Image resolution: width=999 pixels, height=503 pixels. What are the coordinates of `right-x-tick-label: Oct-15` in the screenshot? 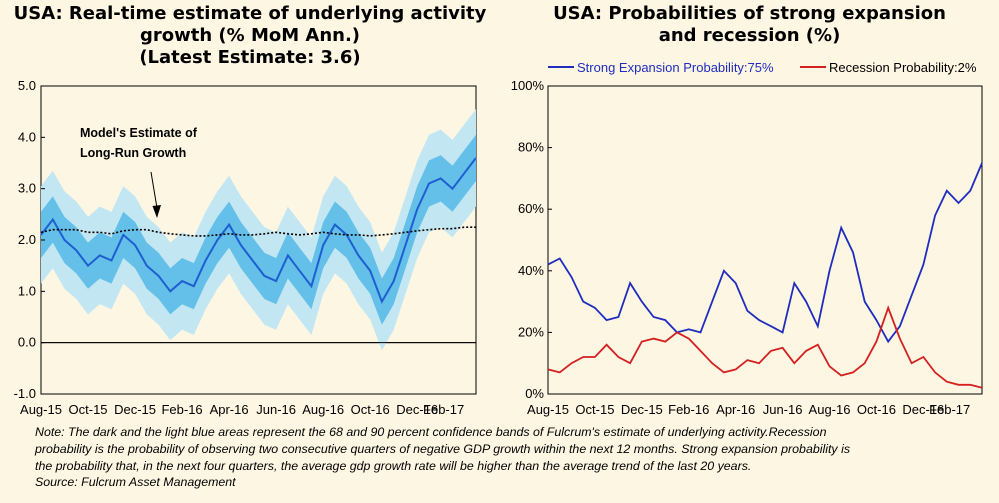 It's located at (594, 409).